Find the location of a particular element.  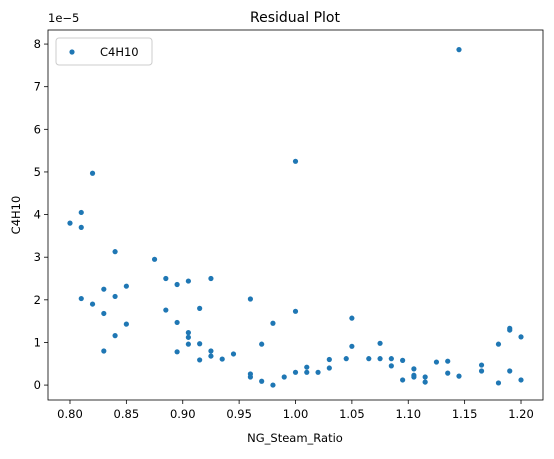

legend-box is located at coordinates (104, 51).